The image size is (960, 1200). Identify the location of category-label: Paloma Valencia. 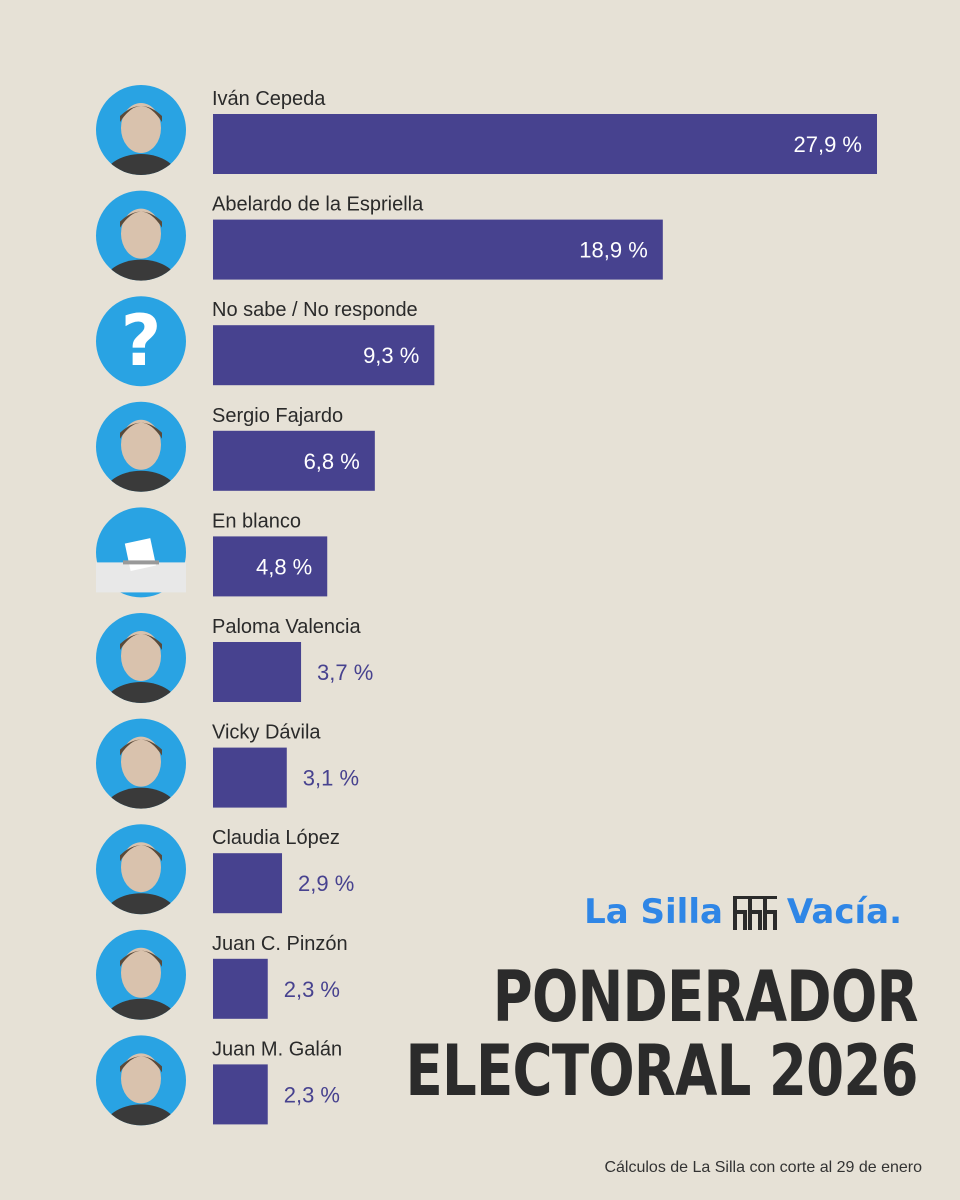
(286, 627).